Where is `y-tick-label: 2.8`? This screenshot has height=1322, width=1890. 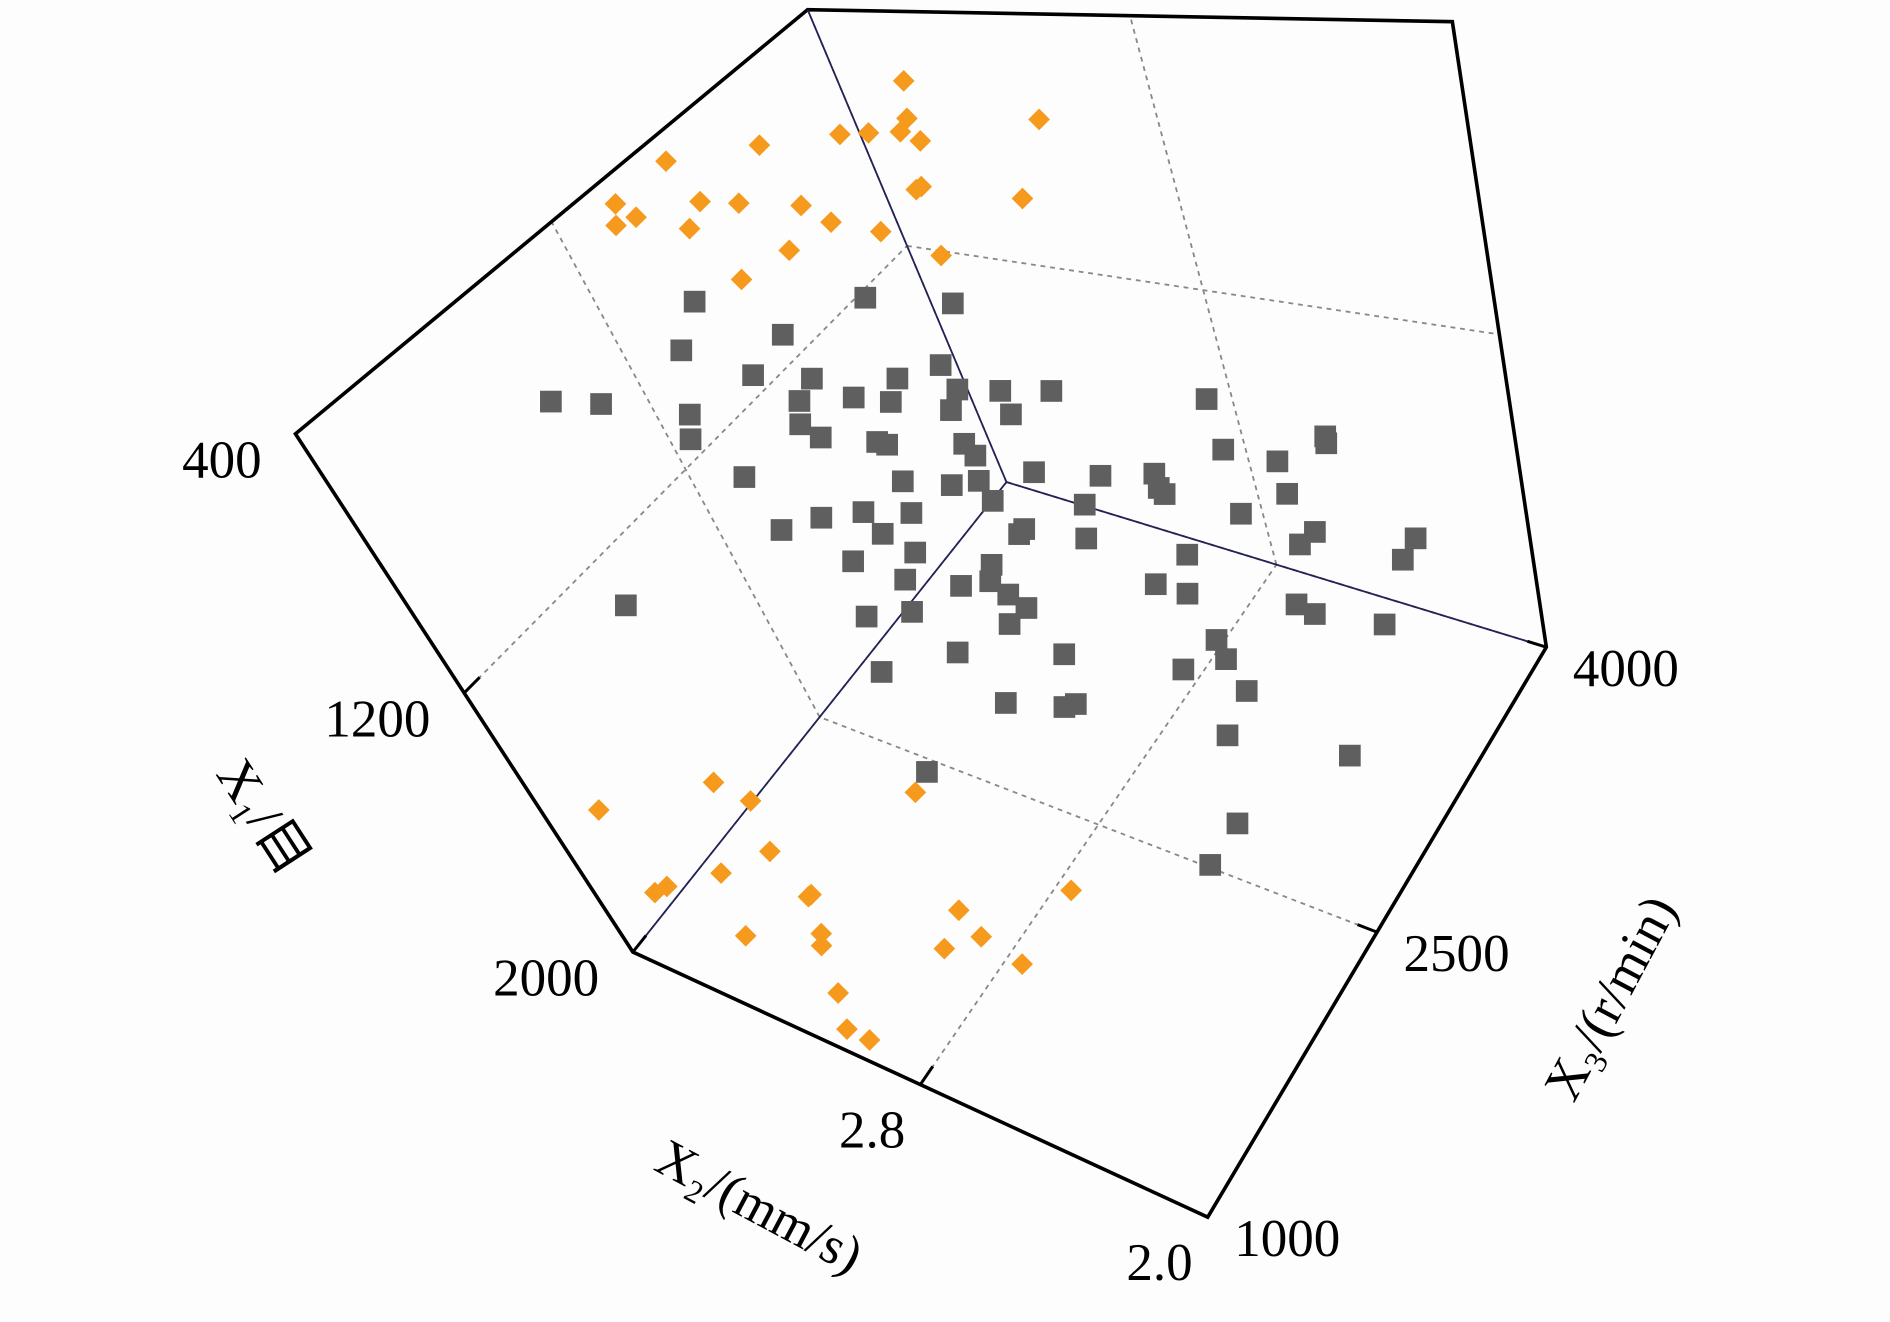
y-tick-label: 2.8 is located at coordinates (872, 1130).